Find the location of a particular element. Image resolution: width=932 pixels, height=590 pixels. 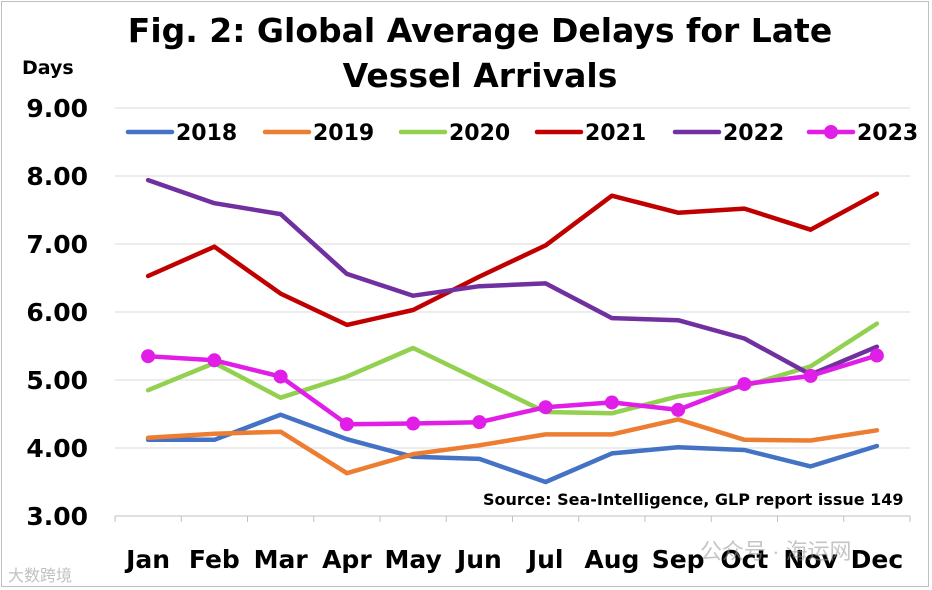

chart-title-line-2: Vessel Arrivals is located at coordinates (480, 75).